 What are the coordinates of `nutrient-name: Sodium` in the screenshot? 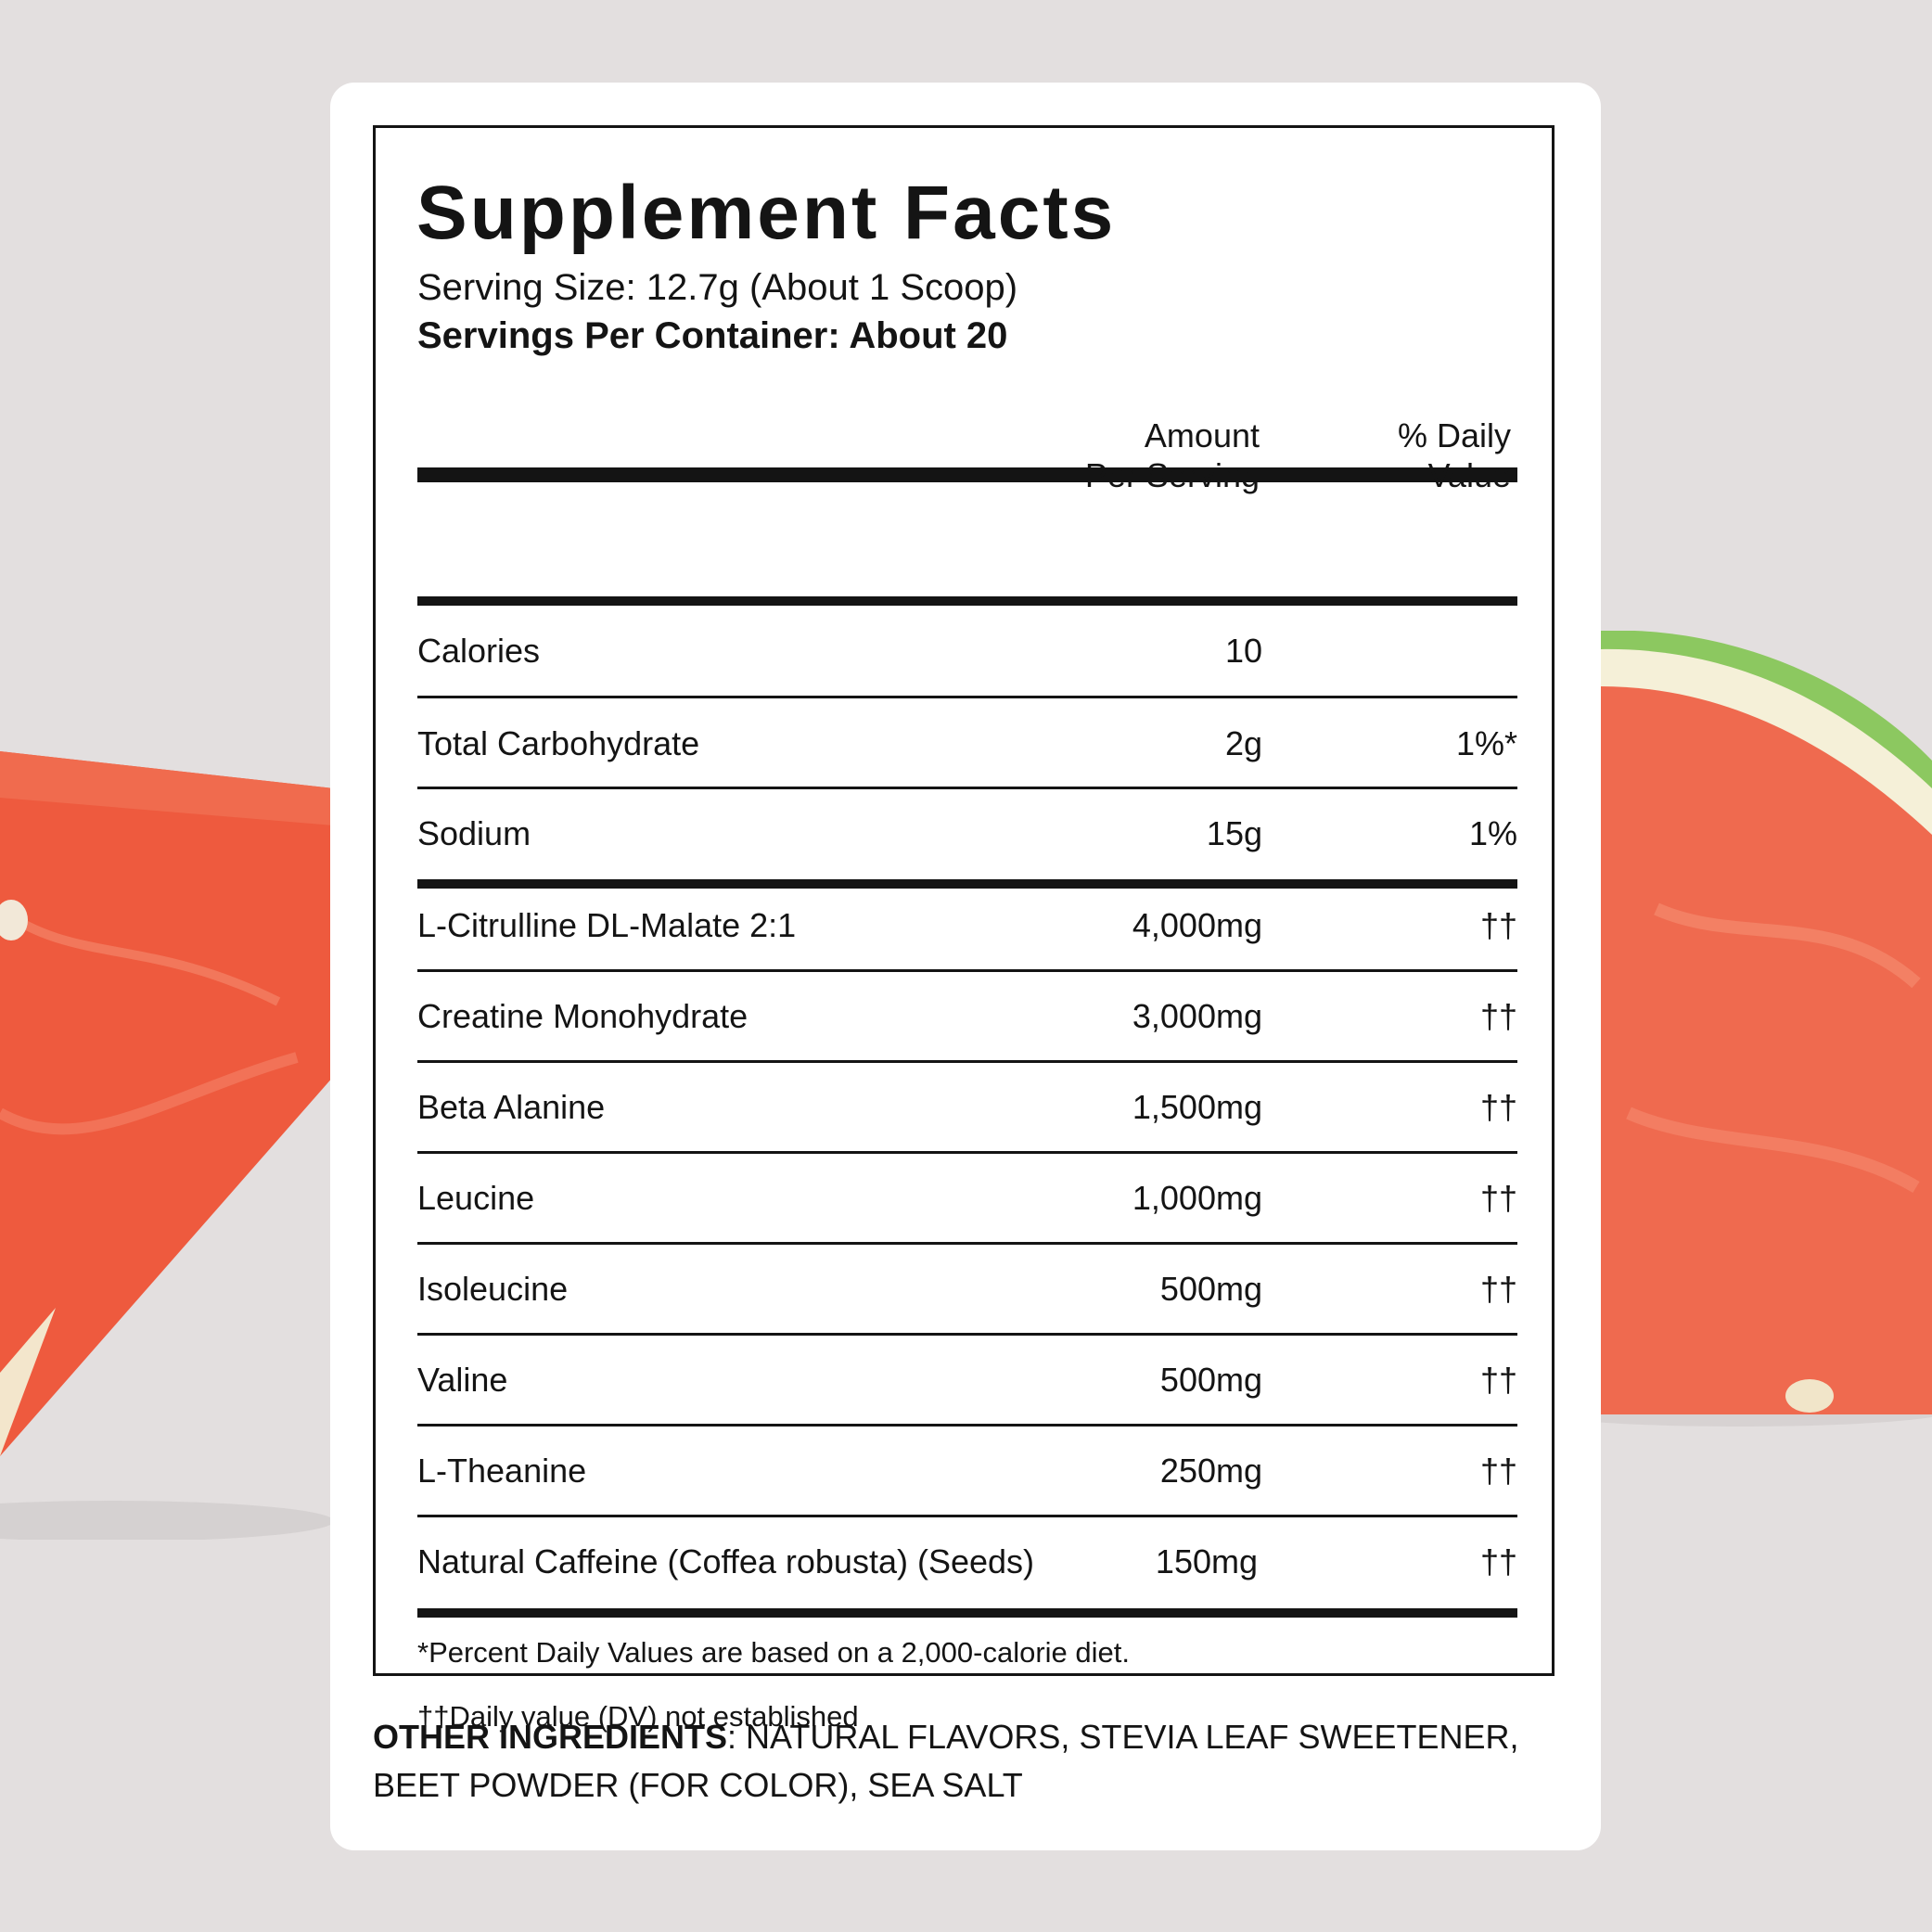 It's located at (474, 833).